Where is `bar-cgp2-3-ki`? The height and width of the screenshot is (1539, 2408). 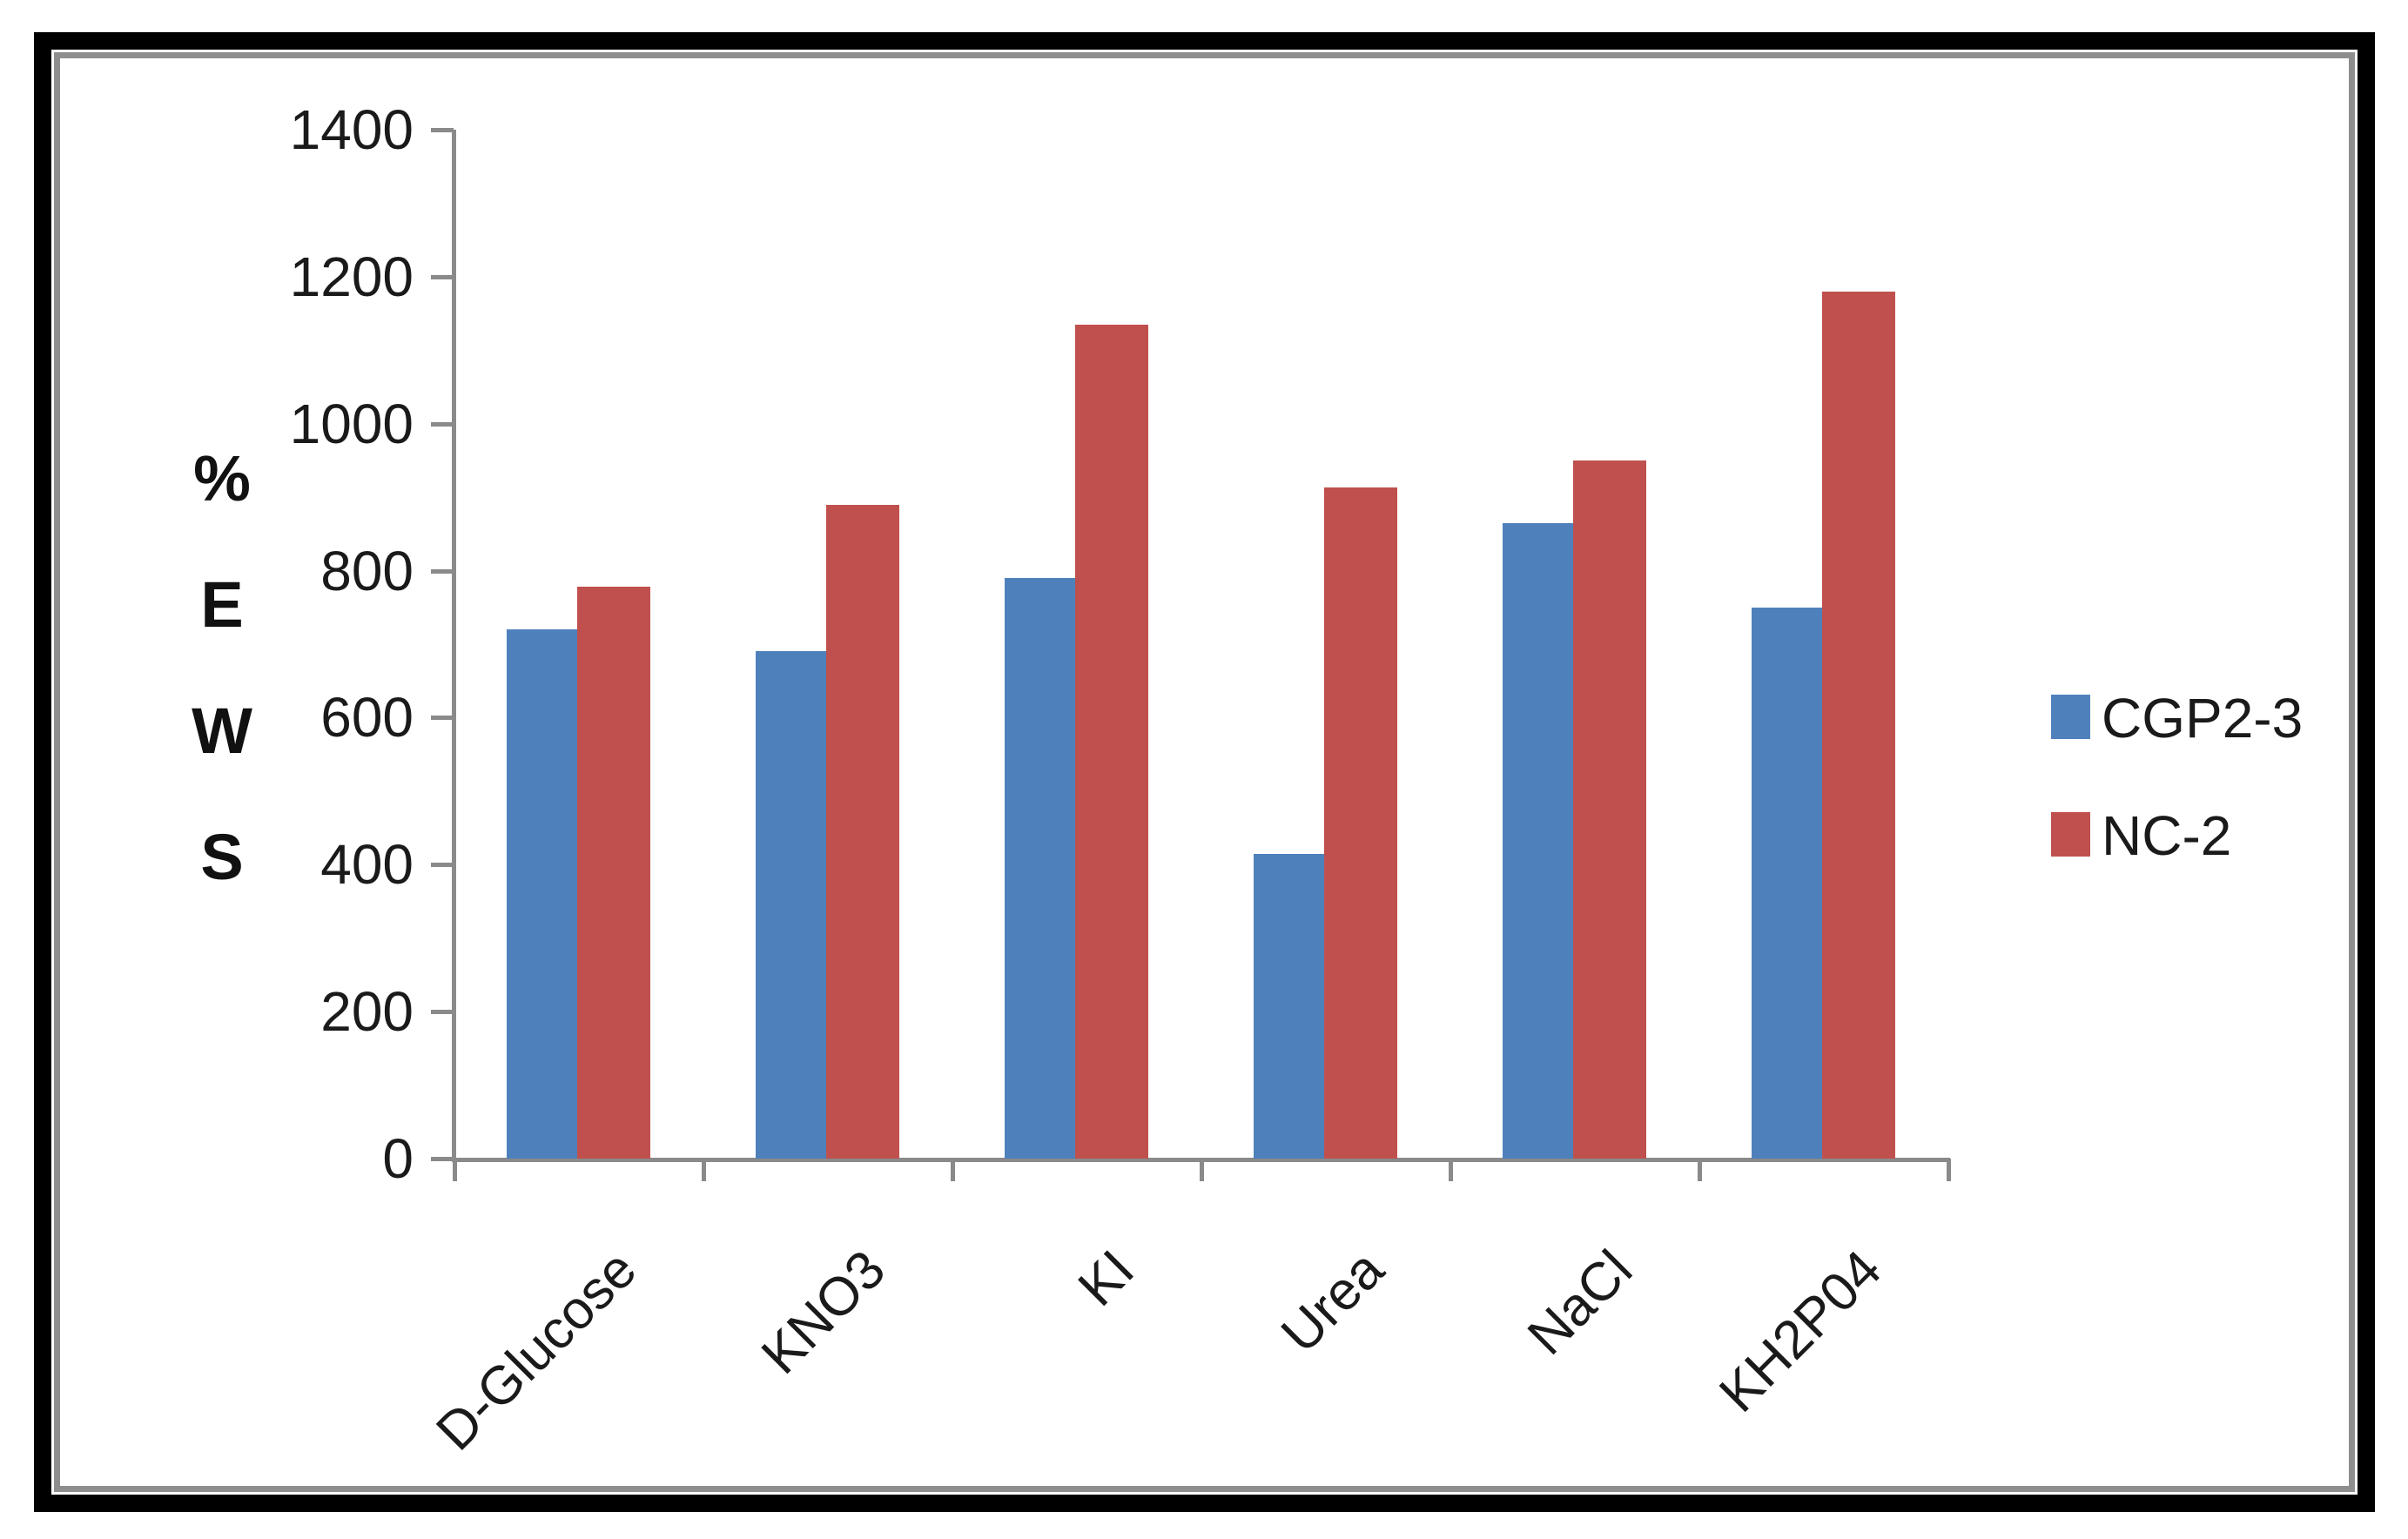 bar-cgp2-3-ki is located at coordinates (1040, 868).